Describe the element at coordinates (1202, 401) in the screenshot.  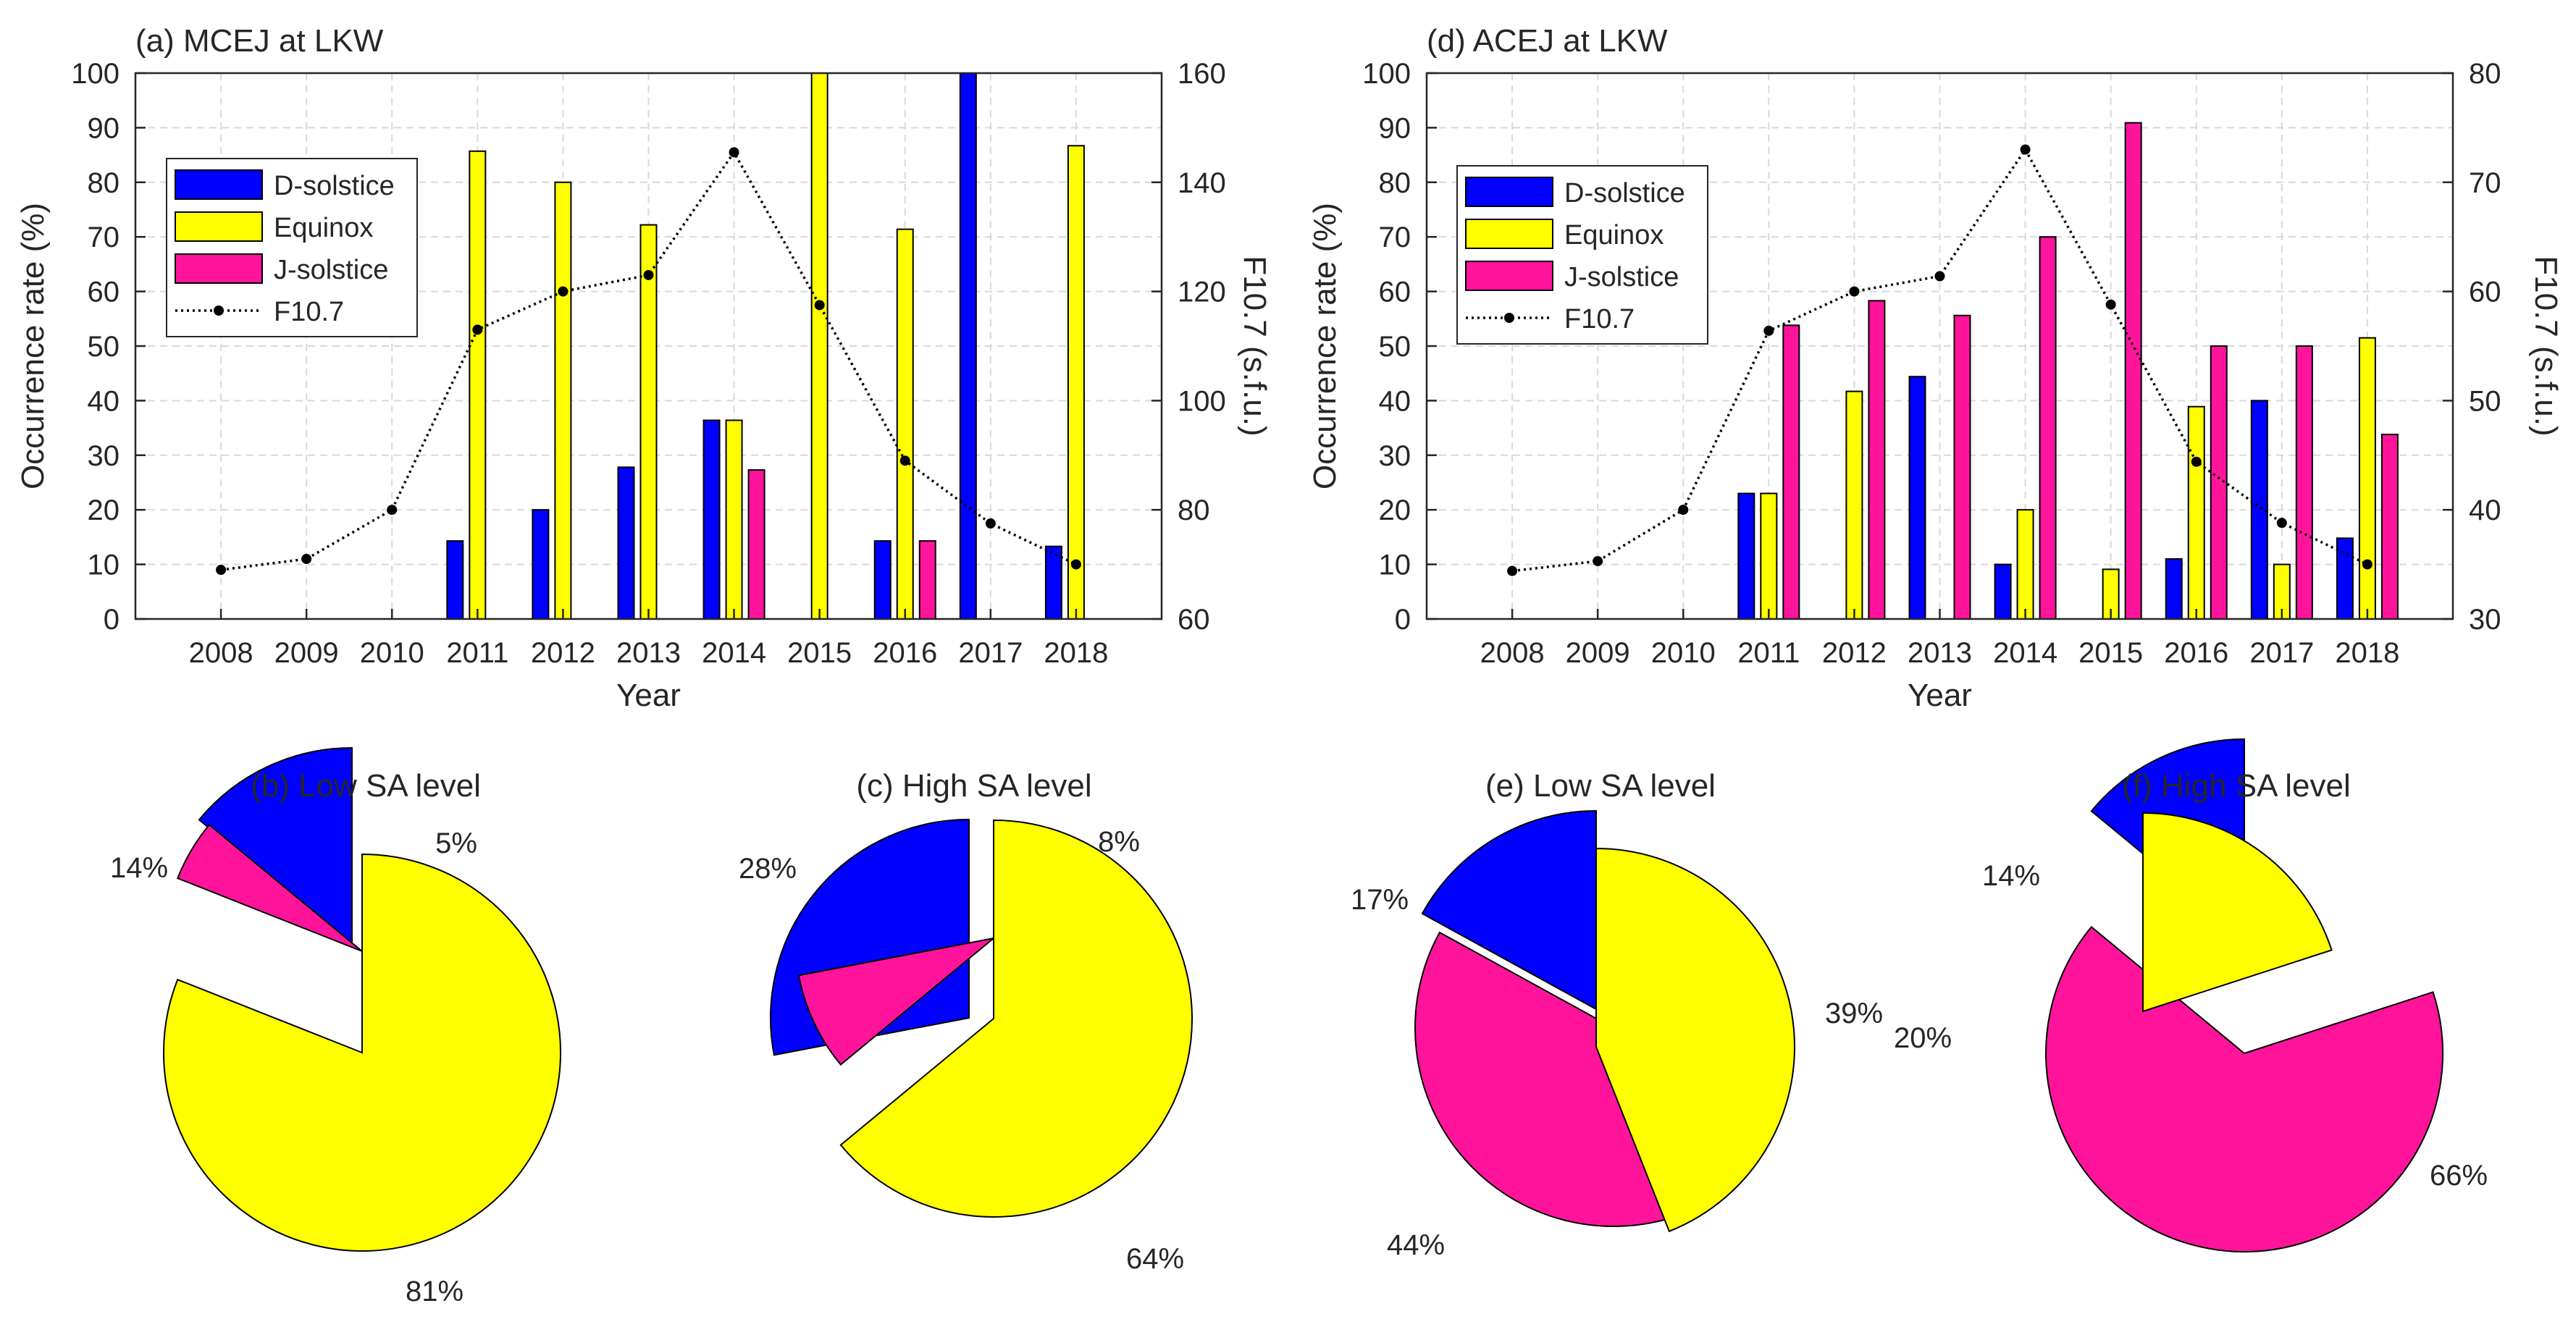
I see `y2-tick-label: 100` at that location.